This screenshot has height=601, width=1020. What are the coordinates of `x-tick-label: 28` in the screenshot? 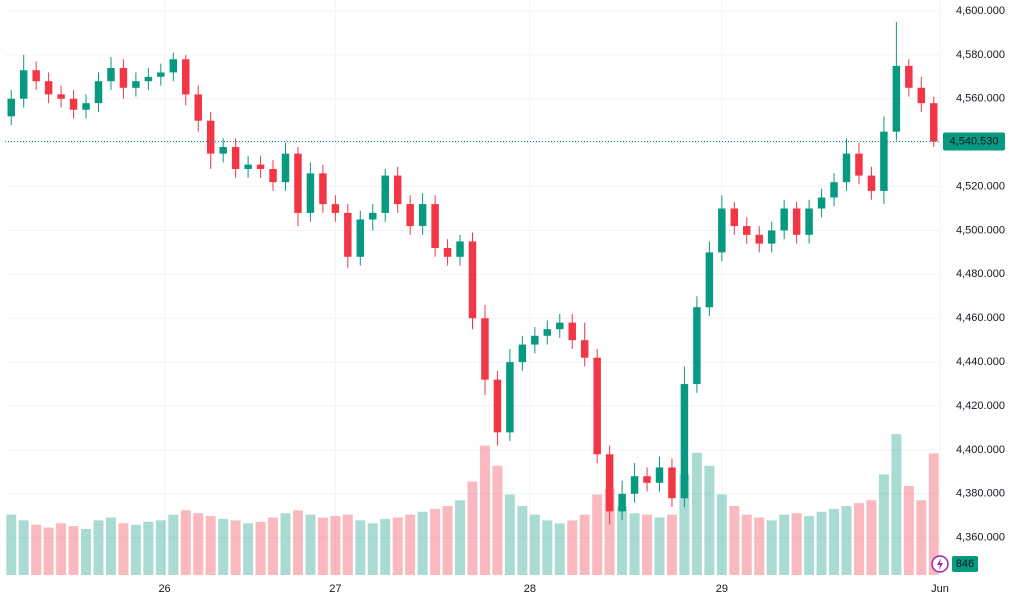 It's located at (530, 589).